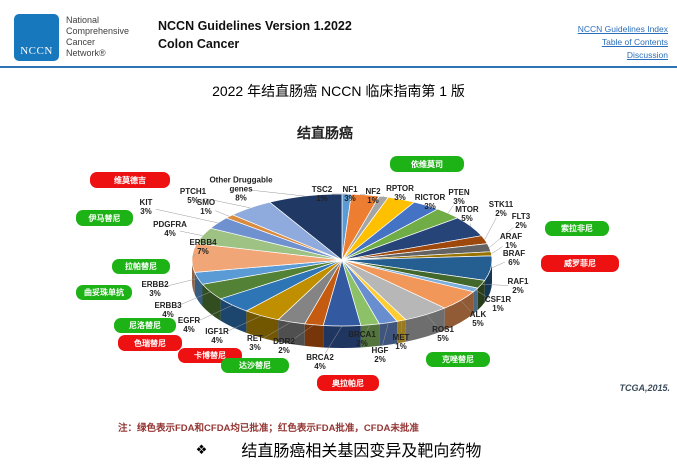  Describe the element at coordinates (514, 258) in the screenshot. I see `gene-label: BRAF 6%` at that location.